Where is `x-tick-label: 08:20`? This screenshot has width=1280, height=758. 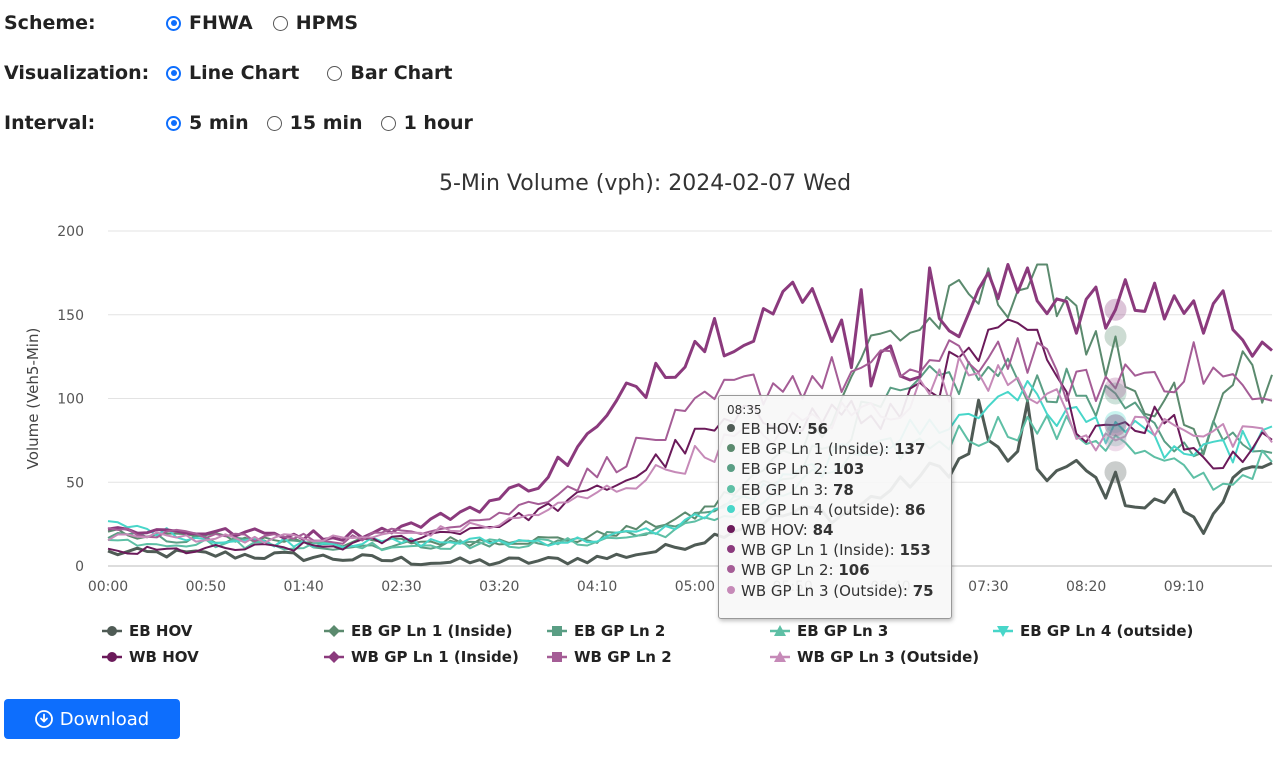
x-tick-label: 08:20 is located at coordinates (1086, 587).